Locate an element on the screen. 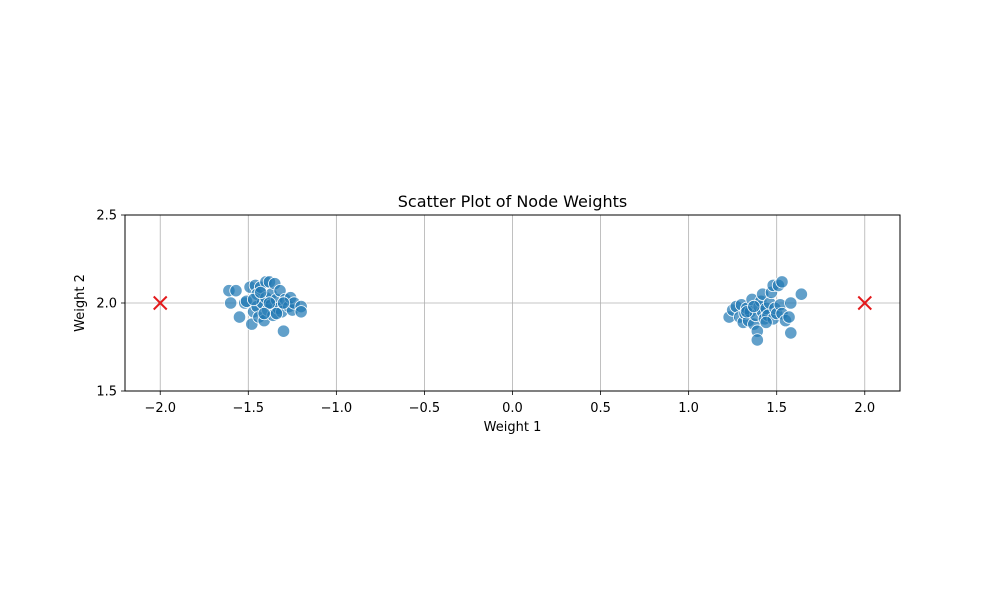  y-tick-label: 2.0 is located at coordinates (106, 304).